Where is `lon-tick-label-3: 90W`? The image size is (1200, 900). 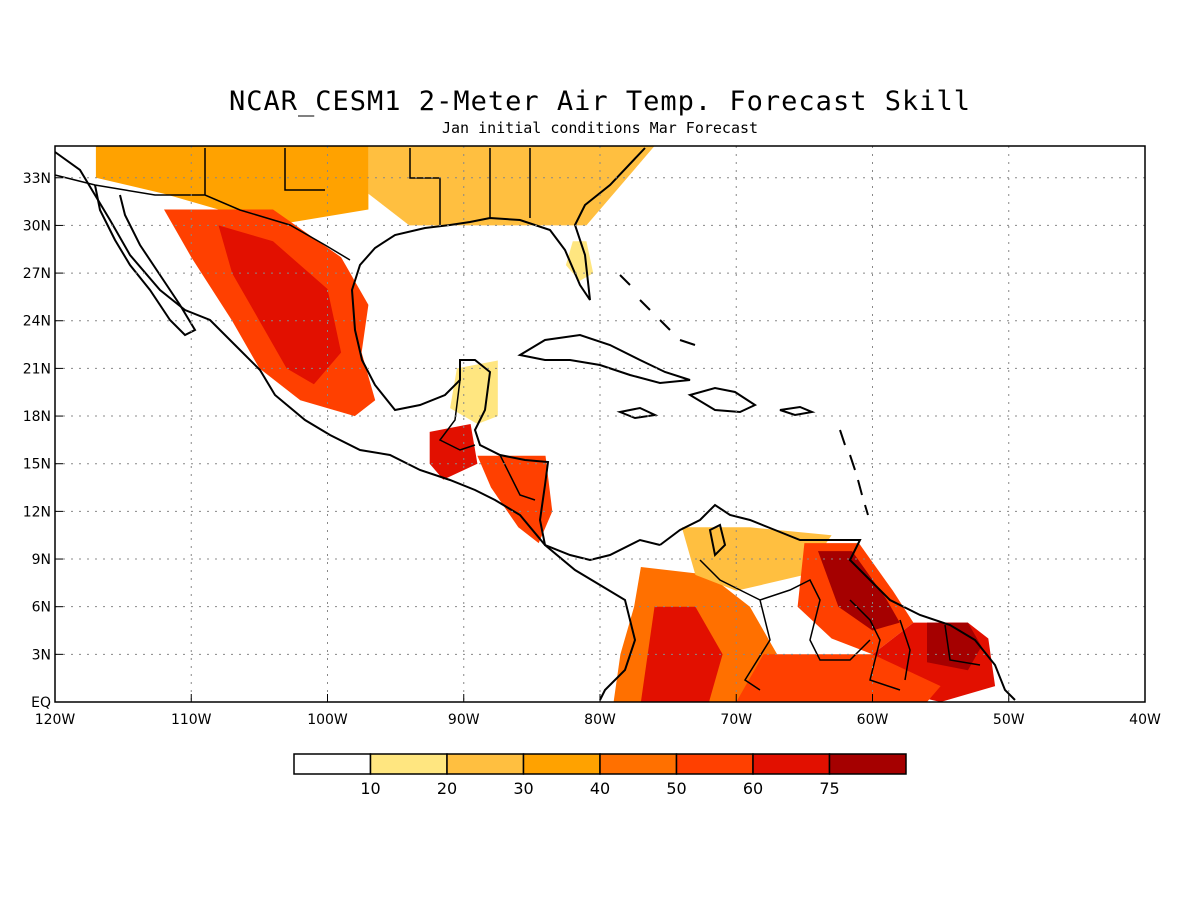 lon-tick-label-3: 90W is located at coordinates (464, 720).